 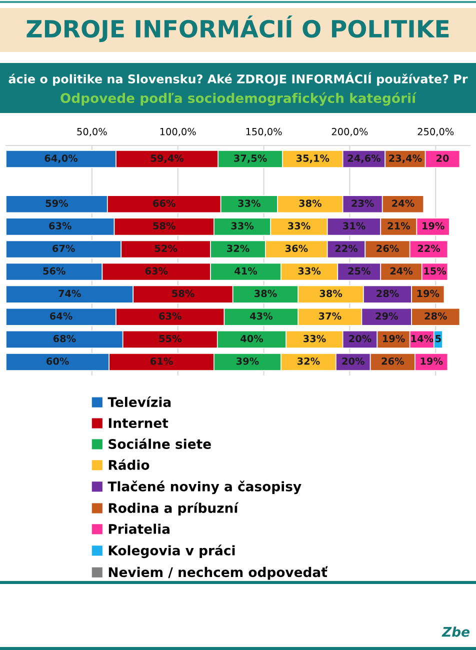 What do you see at coordinates (205, 487) in the screenshot?
I see `legend-label: Tlačené noviny a časopisy` at bounding box center [205, 487].